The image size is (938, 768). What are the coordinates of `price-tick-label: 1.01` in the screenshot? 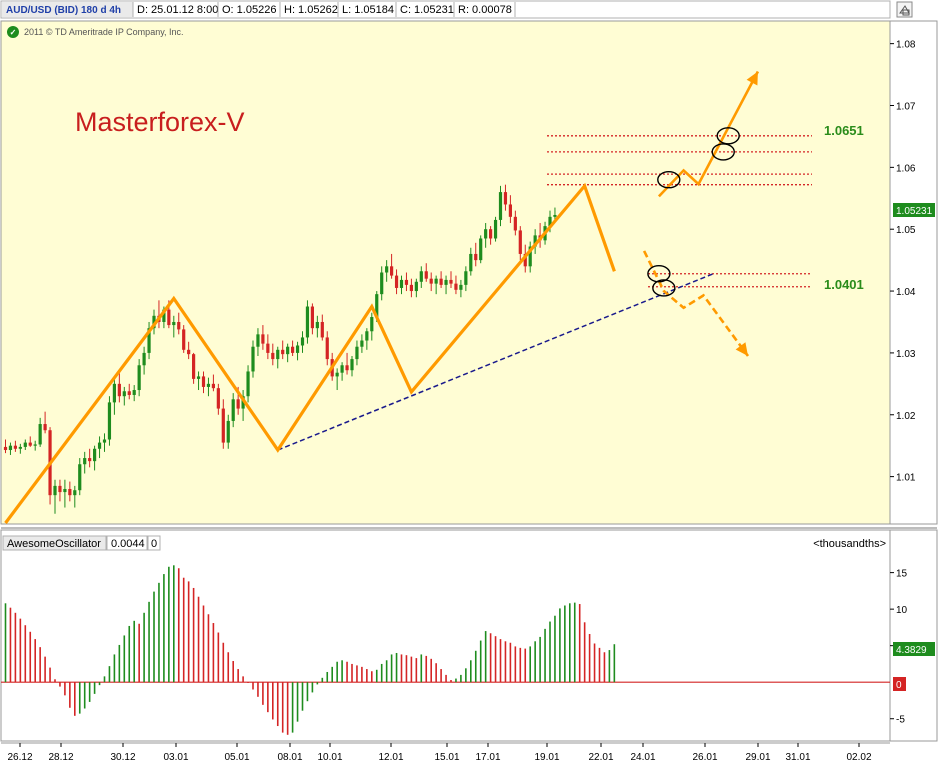 It's located at (906, 478).